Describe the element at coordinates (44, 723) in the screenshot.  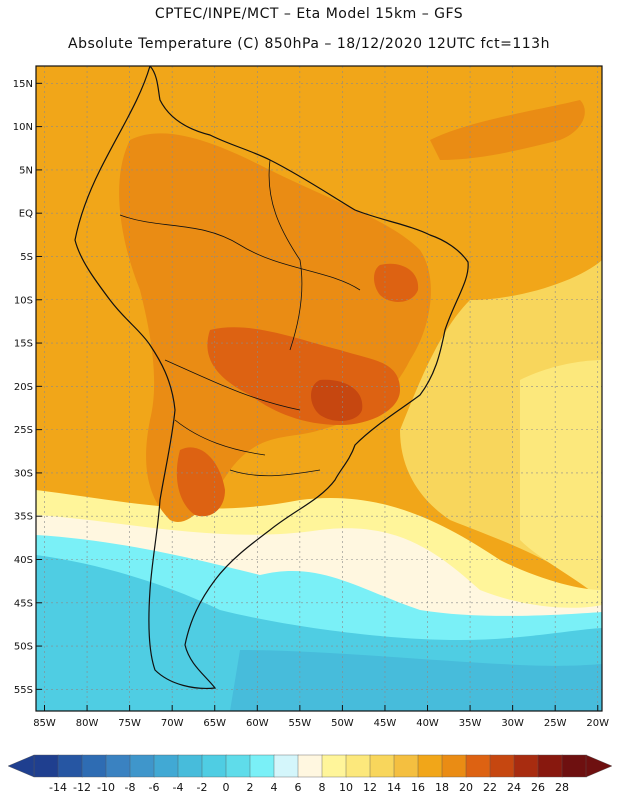
I see `lon-label: 85W` at that location.